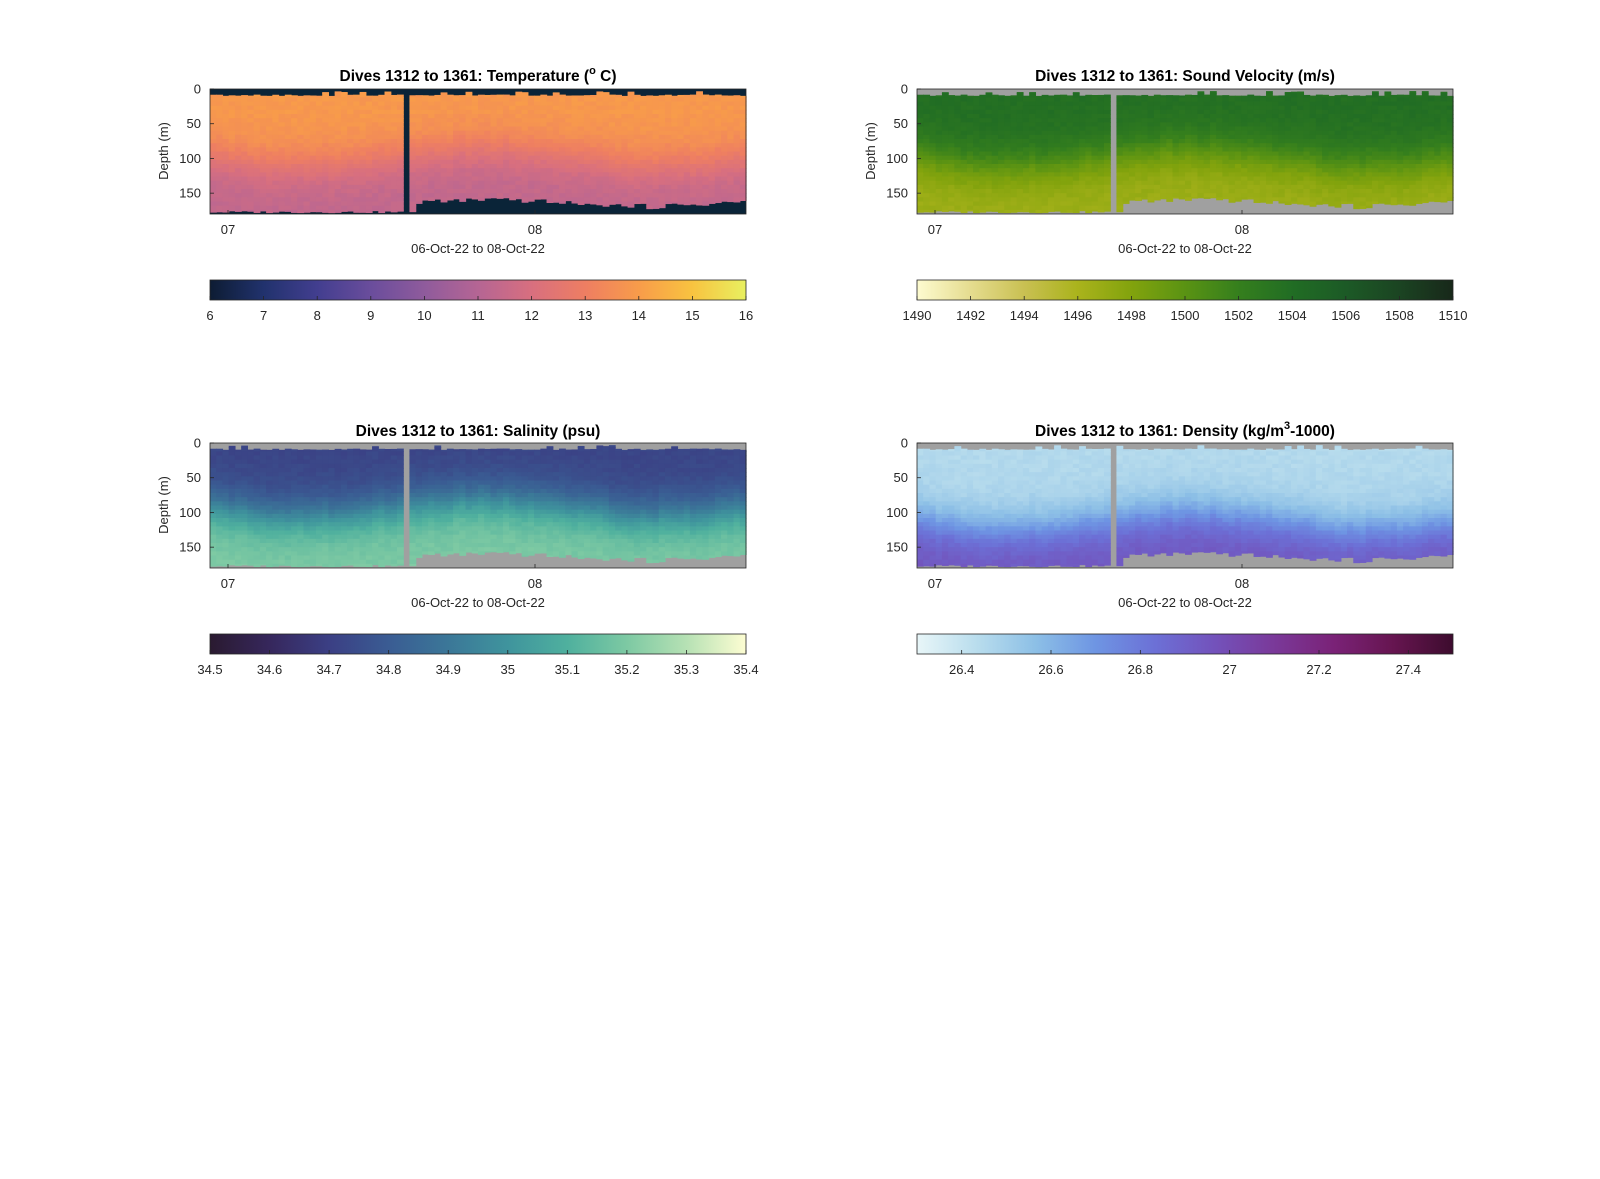  What do you see at coordinates (479, 301) in the screenshot?
I see `colorbar-temperature: 6 7 8 9 10 11 12 13 14 15 16` at bounding box center [479, 301].